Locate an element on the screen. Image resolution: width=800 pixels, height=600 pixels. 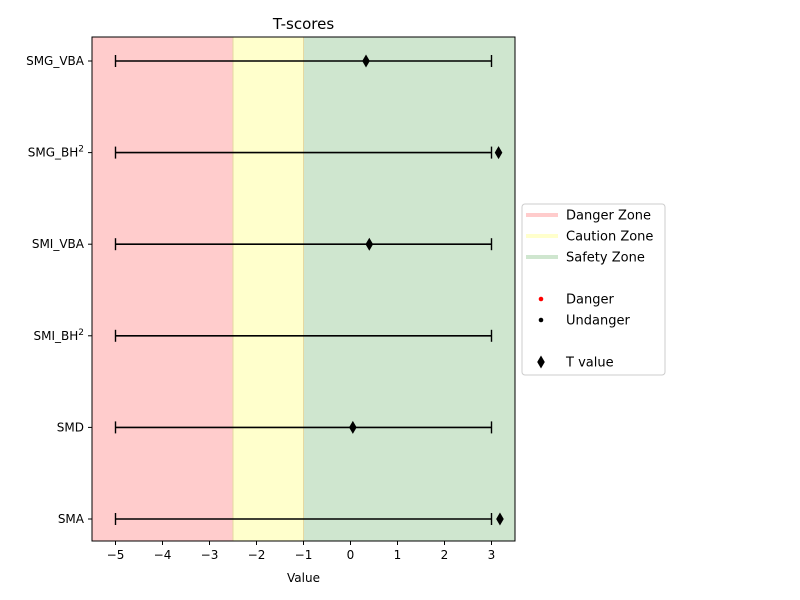
x-tick-label: −3 is located at coordinates (210, 555).